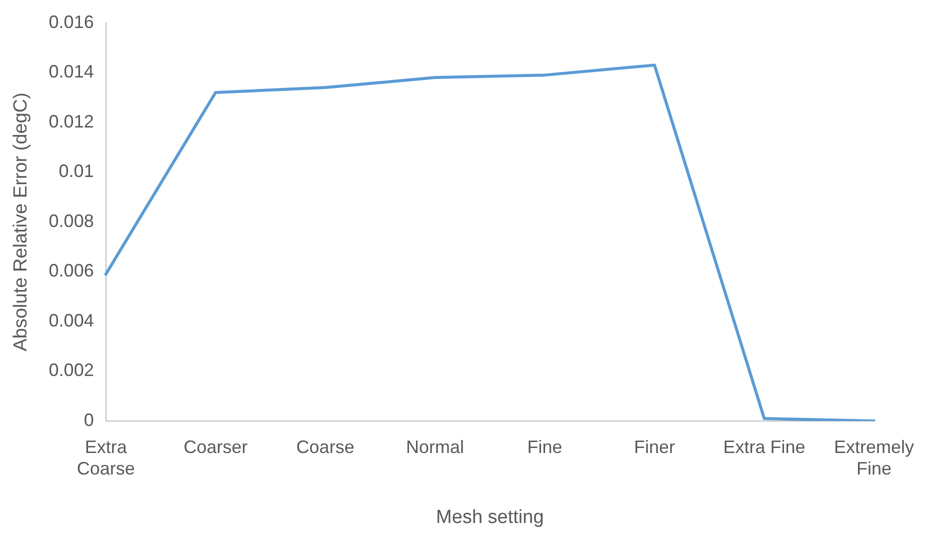  Describe the element at coordinates (71, 22) in the screenshot. I see `y-tick-label: 0.016` at that location.